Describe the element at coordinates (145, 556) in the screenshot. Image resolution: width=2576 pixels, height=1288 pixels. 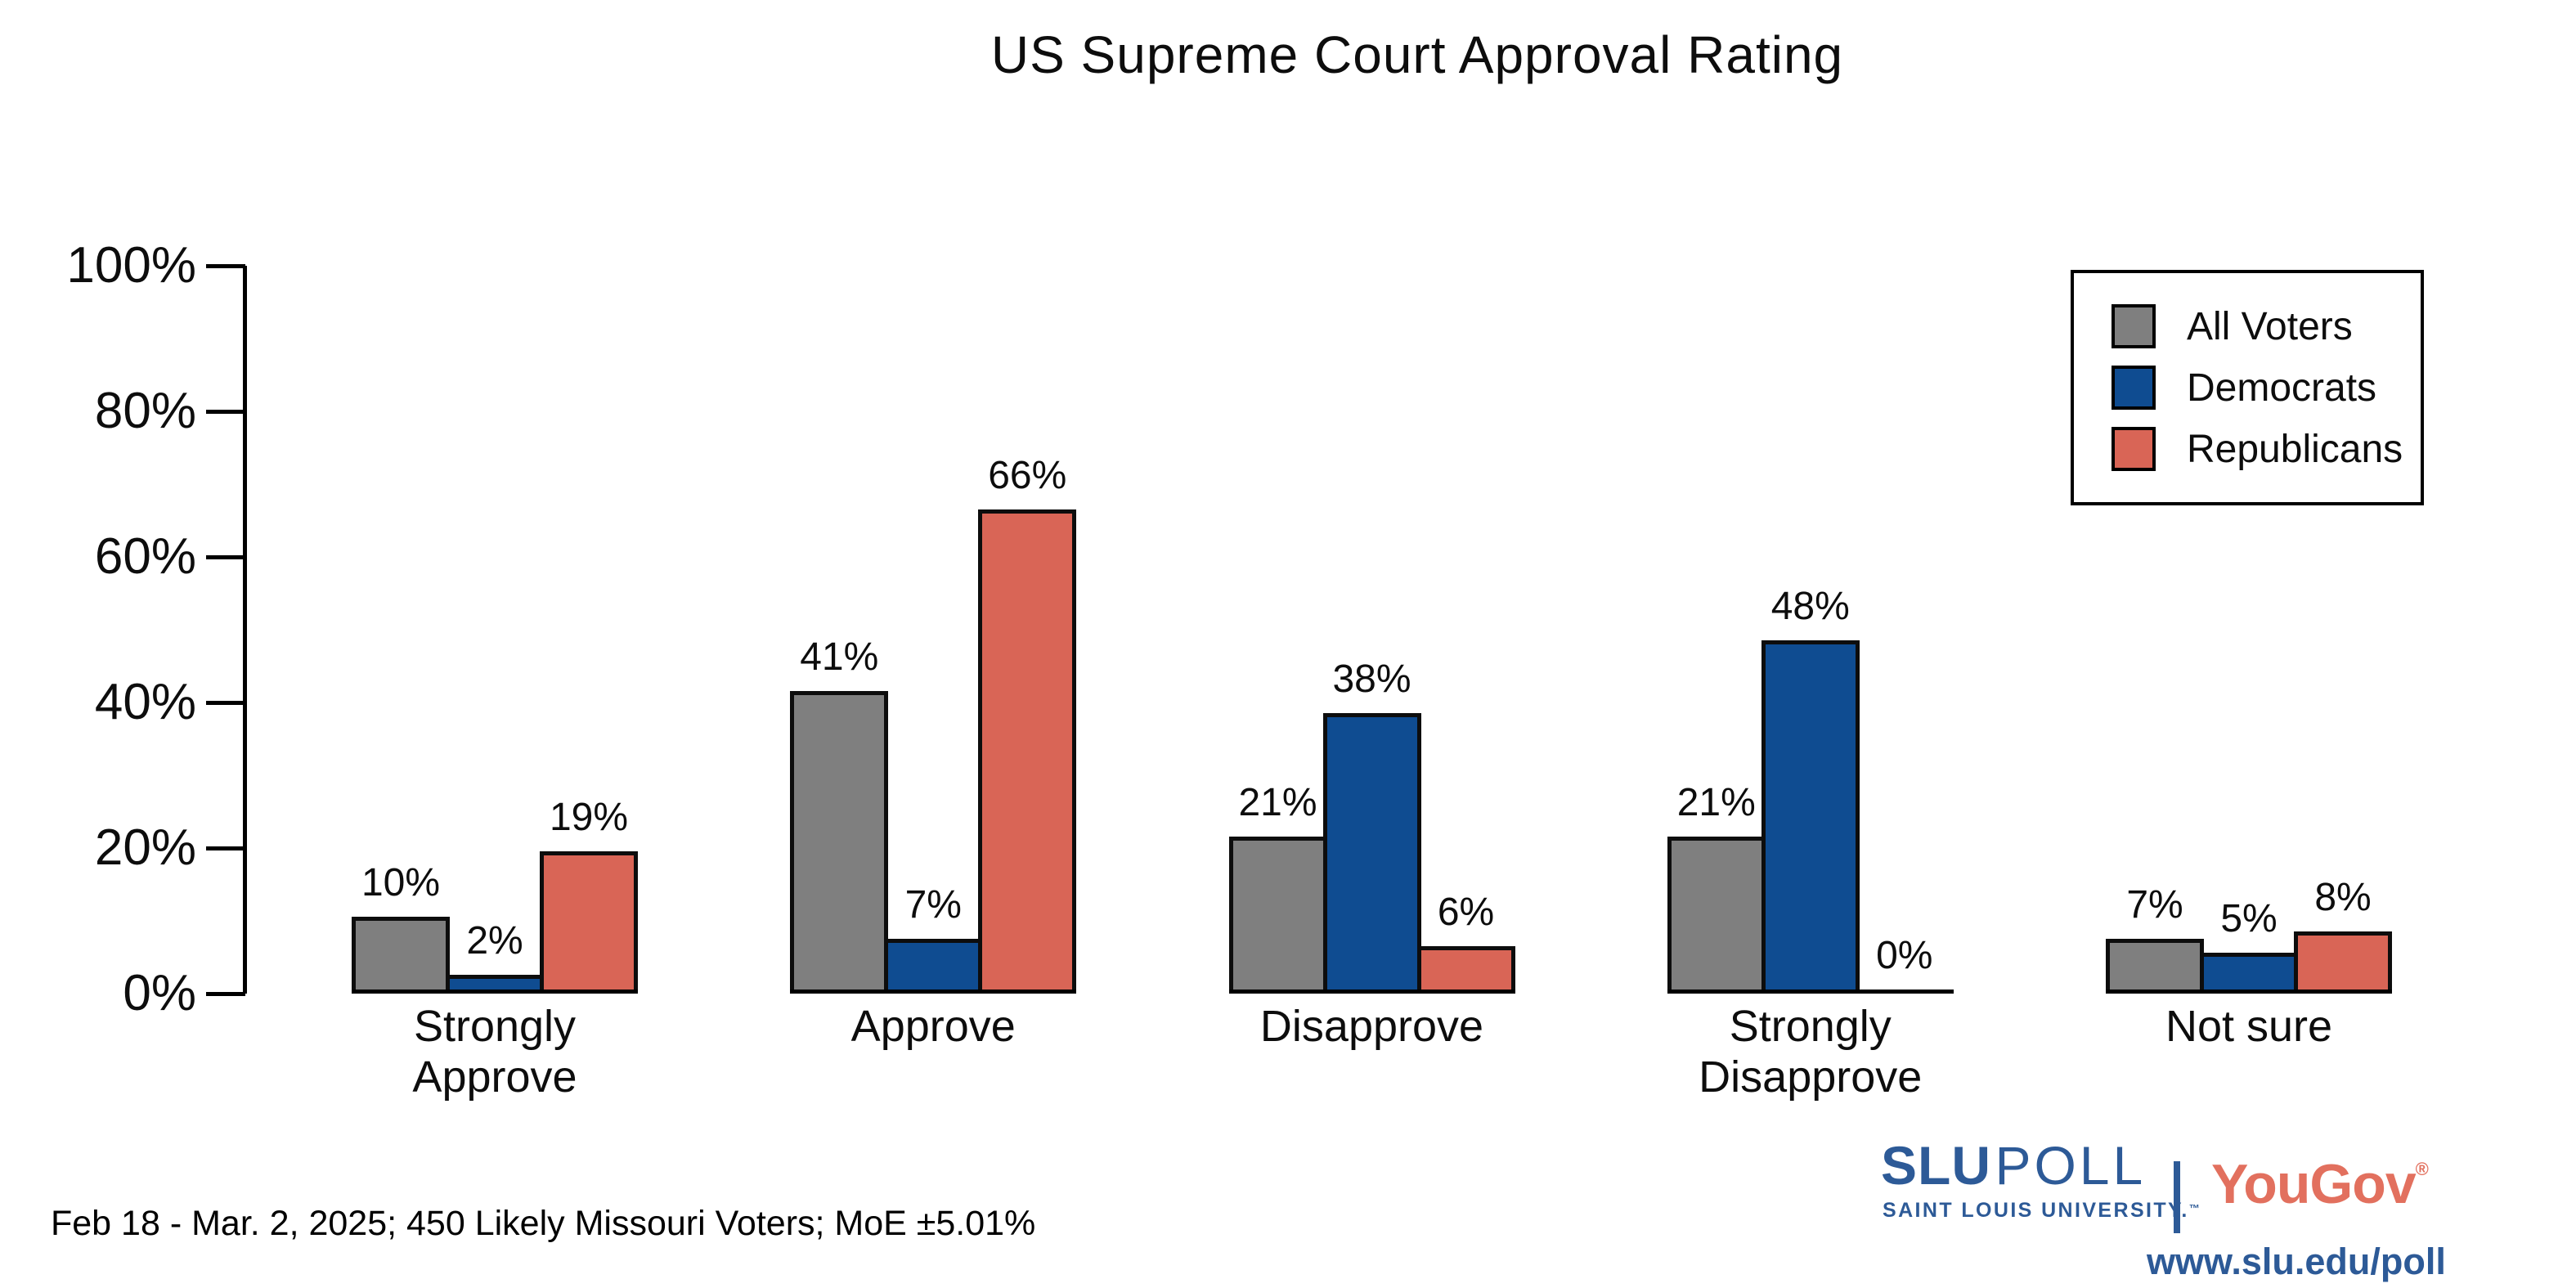
I see `y-axis-tick-label: 60%` at that location.